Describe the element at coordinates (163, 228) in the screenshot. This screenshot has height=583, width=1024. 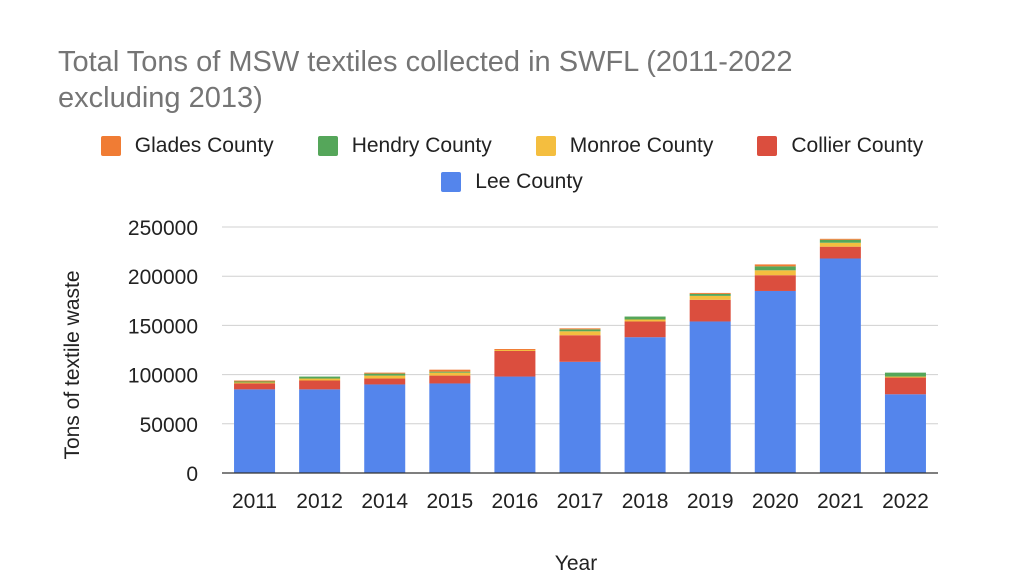
I see `y-tick-label: 250000` at that location.